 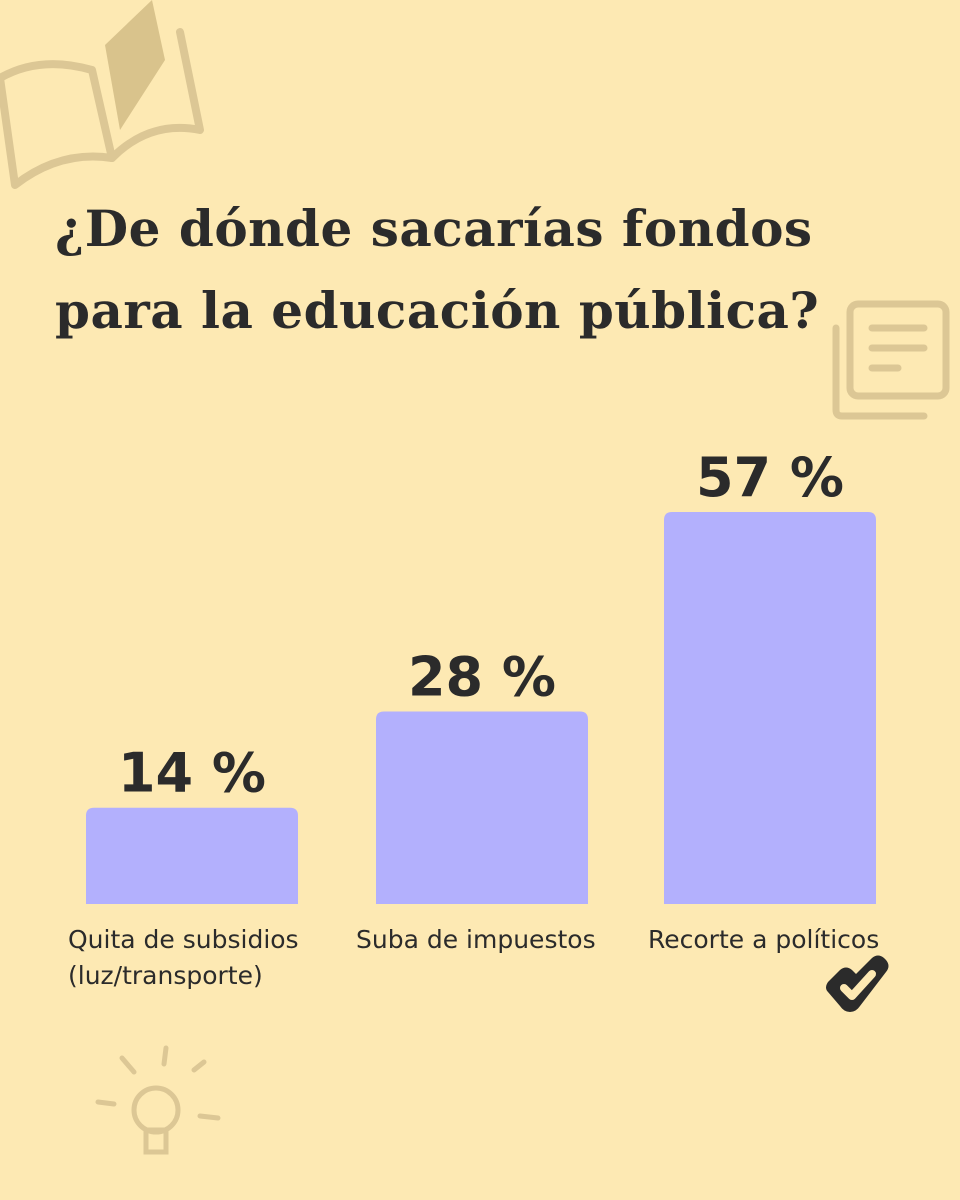 I want to click on value-label-3: 57 %, so click(x=770, y=477).